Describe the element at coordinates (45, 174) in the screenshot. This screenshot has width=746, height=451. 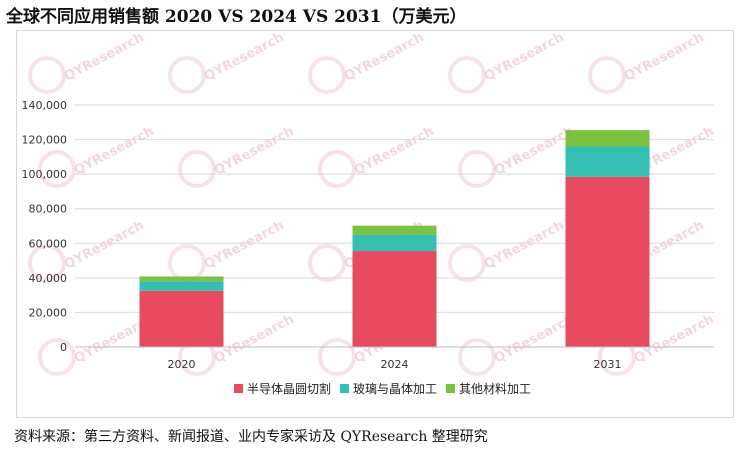
I see `y-tick-label: 100,000` at that location.